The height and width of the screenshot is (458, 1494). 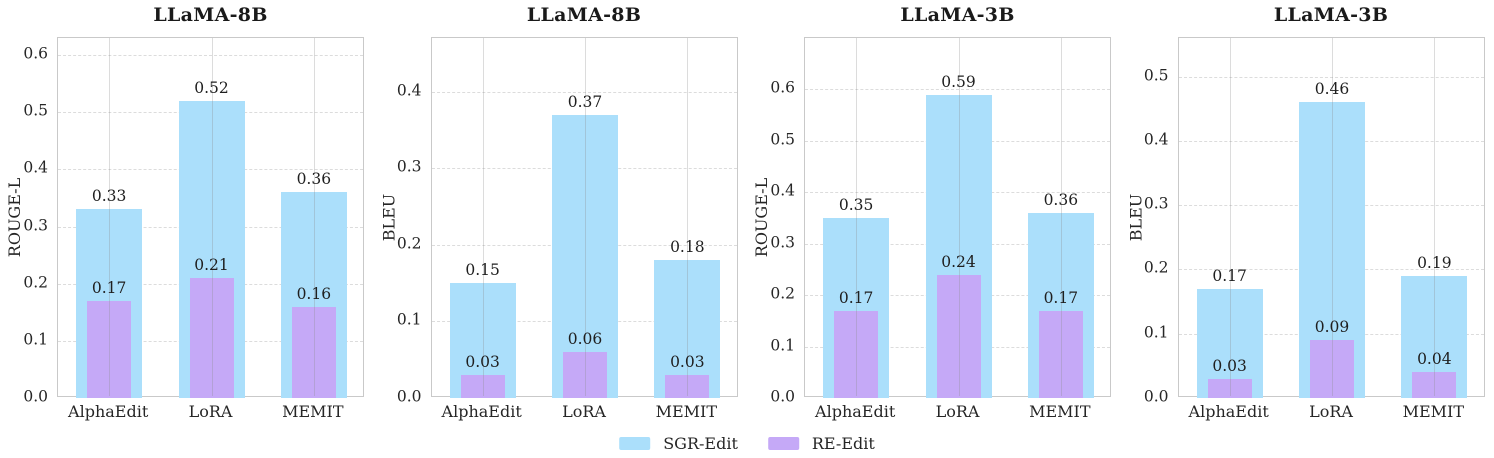 I want to click on bar-sgr-edit-memit, so click(x=687, y=329).